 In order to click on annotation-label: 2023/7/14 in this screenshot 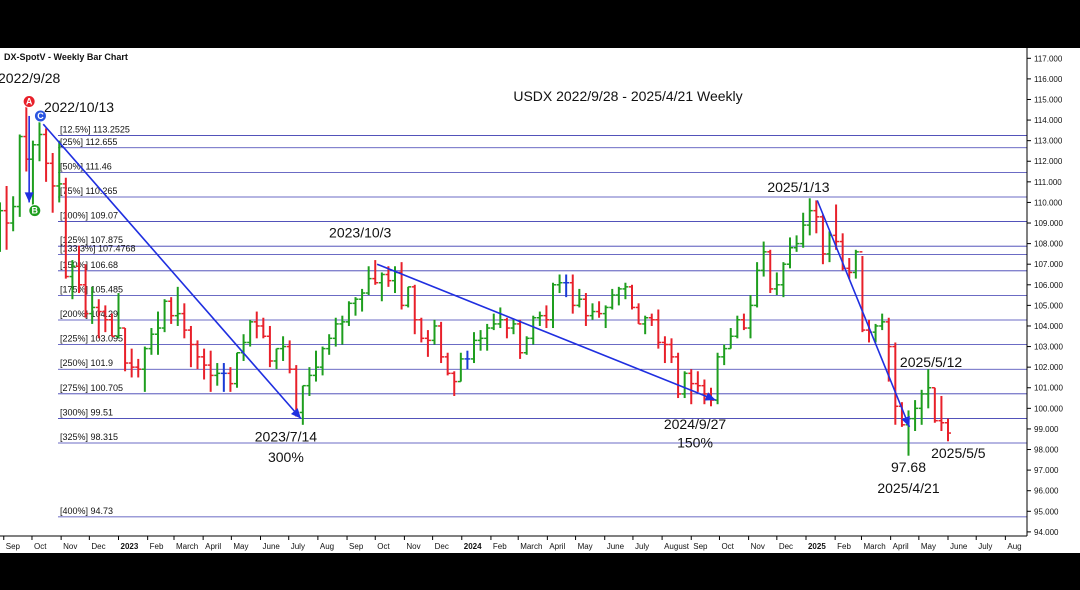, I will do `click(286, 436)`.